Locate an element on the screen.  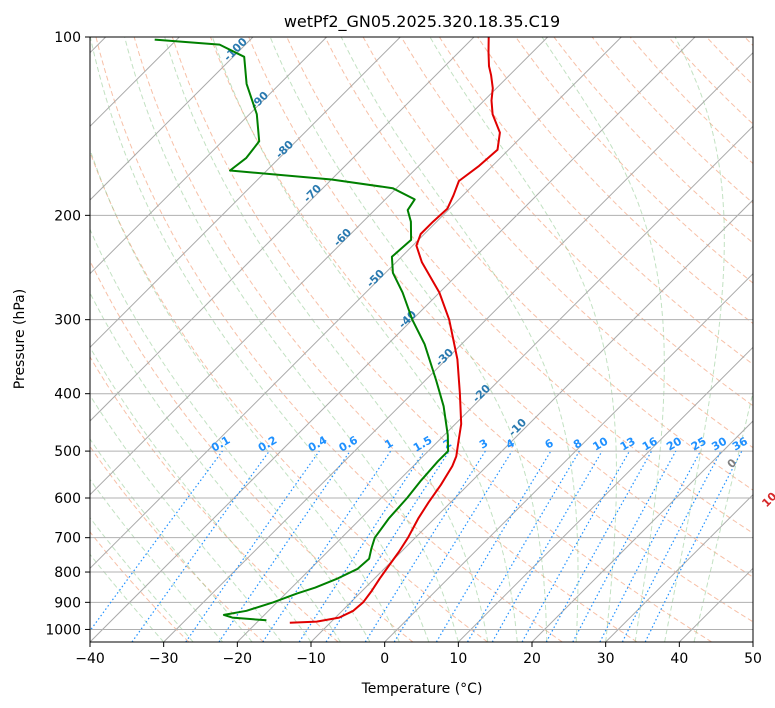
x-tick-label: 10 is located at coordinates (458, 659).